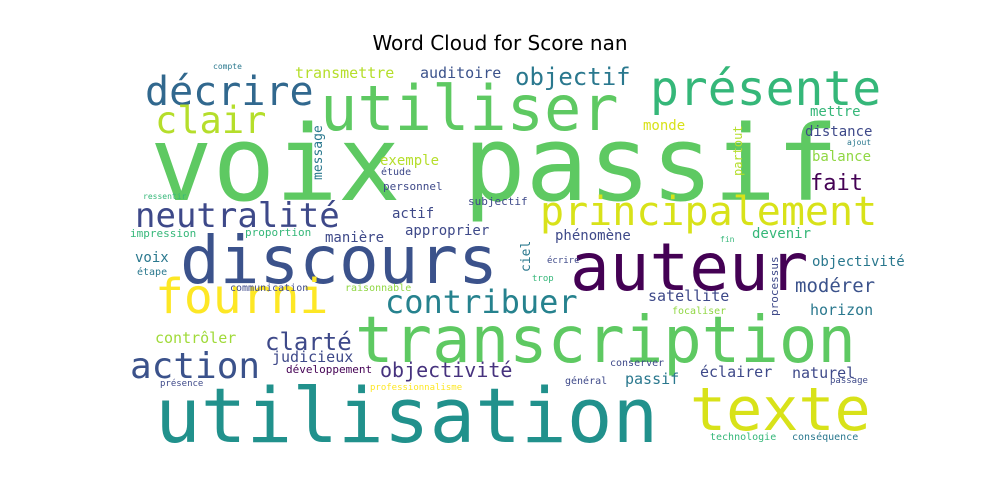 The height and width of the screenshot is (500, 1000). Describe the element at coordinates (195, 338) in the screenshot. I see `word-28: contrôler` at that location.